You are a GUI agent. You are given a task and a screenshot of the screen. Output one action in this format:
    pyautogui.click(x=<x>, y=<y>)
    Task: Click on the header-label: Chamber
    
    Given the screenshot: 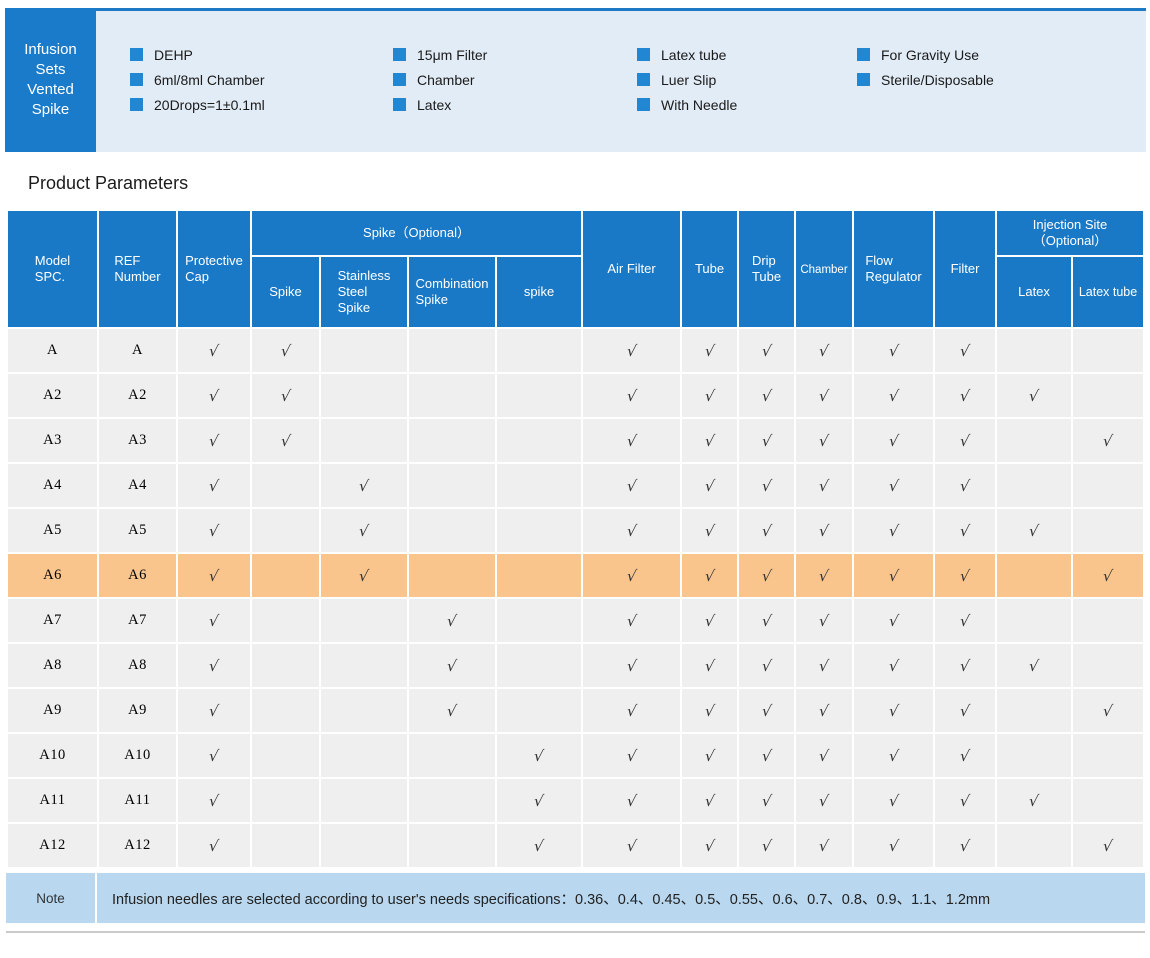 What is the action you would take?
    pyautogui.click(x=824, y=269)
    